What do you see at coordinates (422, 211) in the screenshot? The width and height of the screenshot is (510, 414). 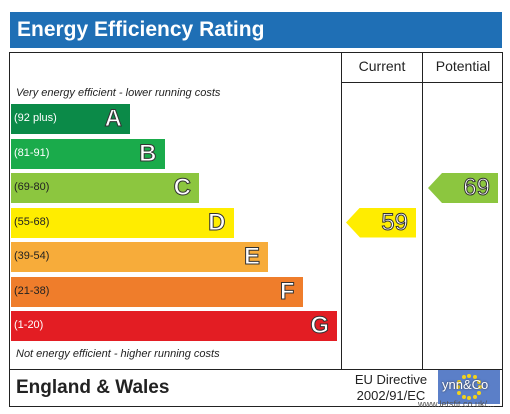 I see `column-divider-potential` at bounding box center [422, 211].